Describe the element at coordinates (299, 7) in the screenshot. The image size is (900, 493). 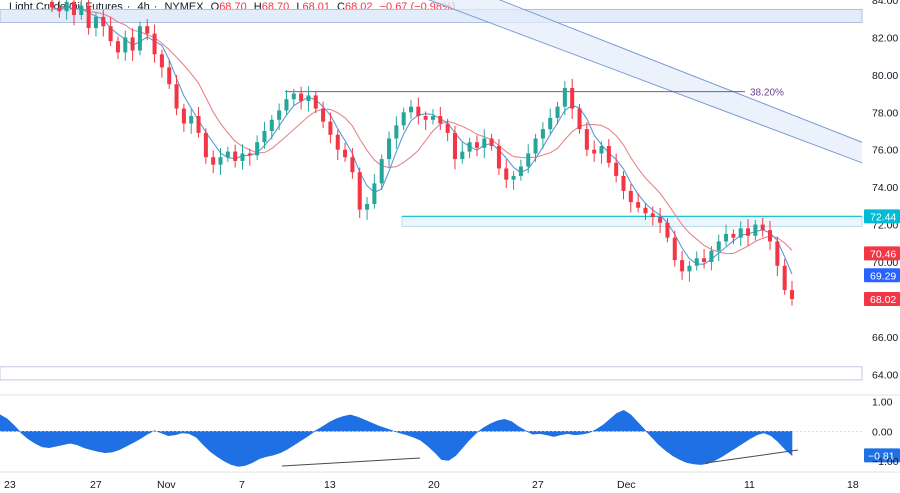
I see `low-label: L` at that location.